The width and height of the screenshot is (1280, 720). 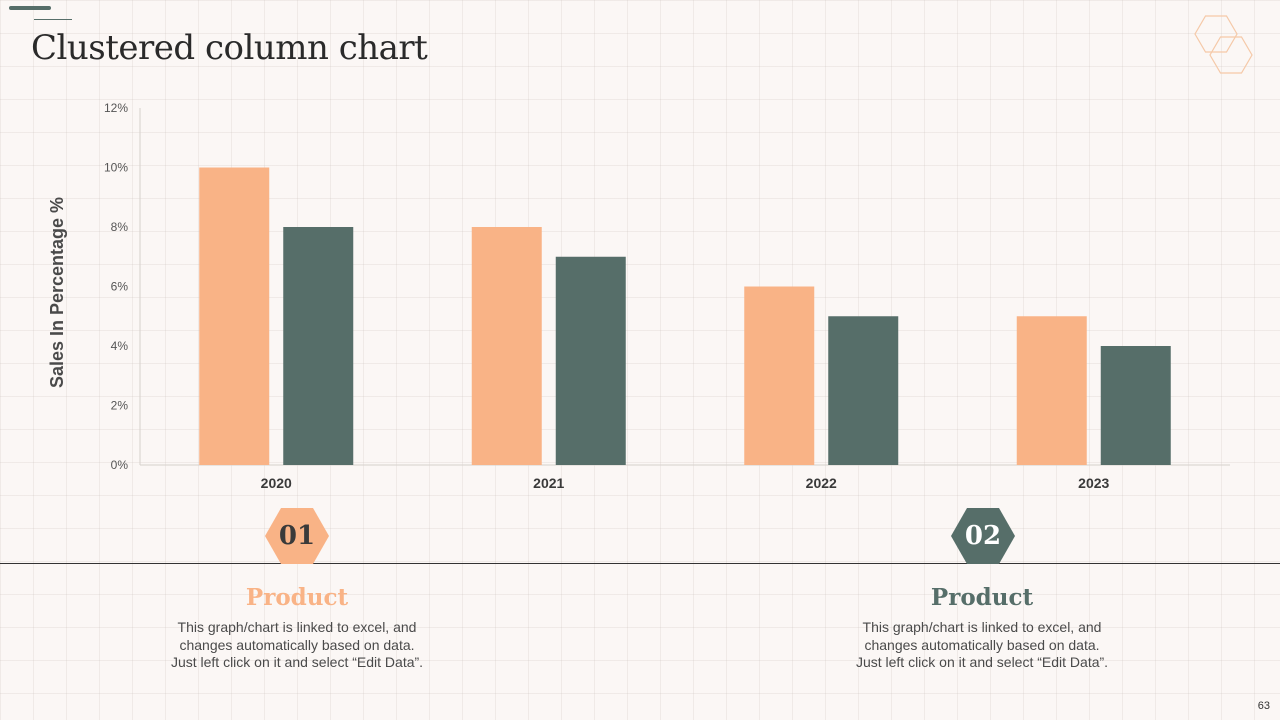 I want to click on x-tick-label: 2022, so click(x=821, y=483).